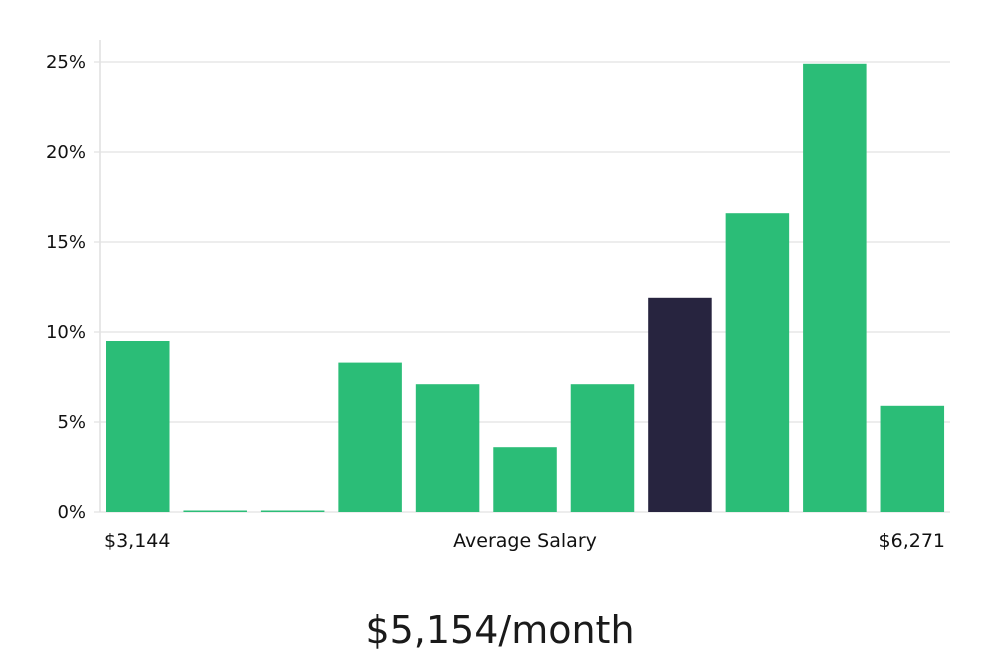  I want to click on y-tick-label: 10%, so click(66, 332).